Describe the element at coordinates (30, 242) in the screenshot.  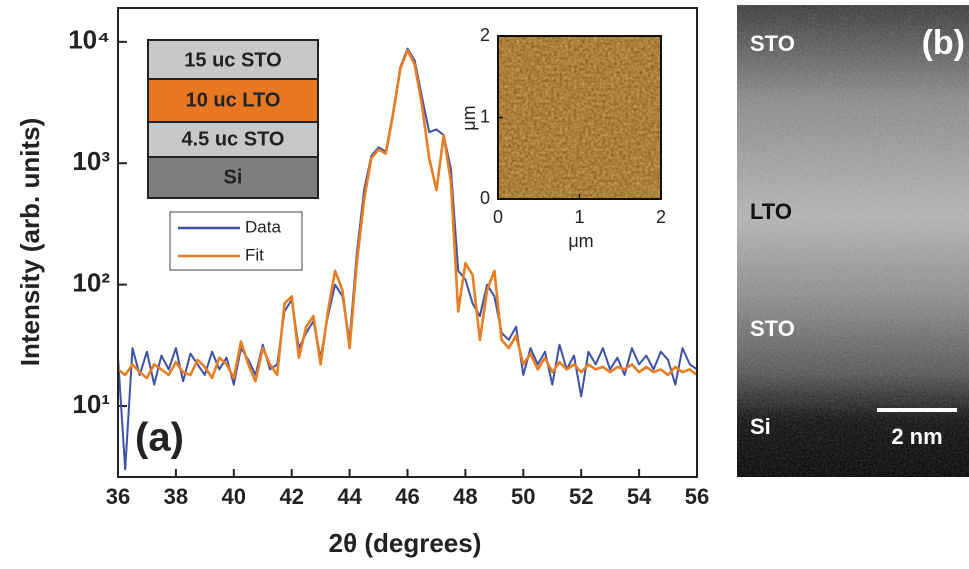
I see `y-axis-title: Intensity (arb. units)` at that location.